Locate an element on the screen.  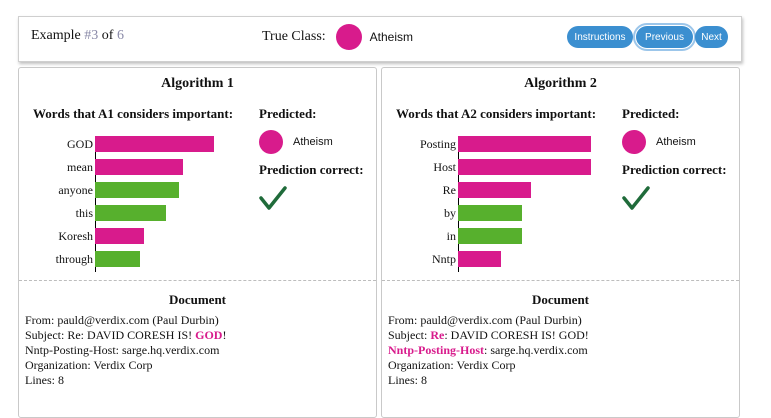
feature-bar-chart: GOD mean anyone this Koresh through is located at coordinates (134, 203).